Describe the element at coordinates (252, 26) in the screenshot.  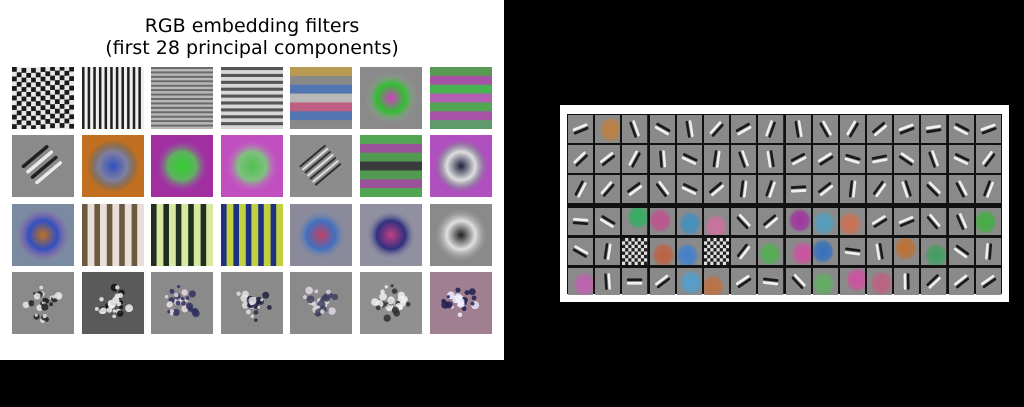
I see `figure-title: RGB embedding filters` at that location.